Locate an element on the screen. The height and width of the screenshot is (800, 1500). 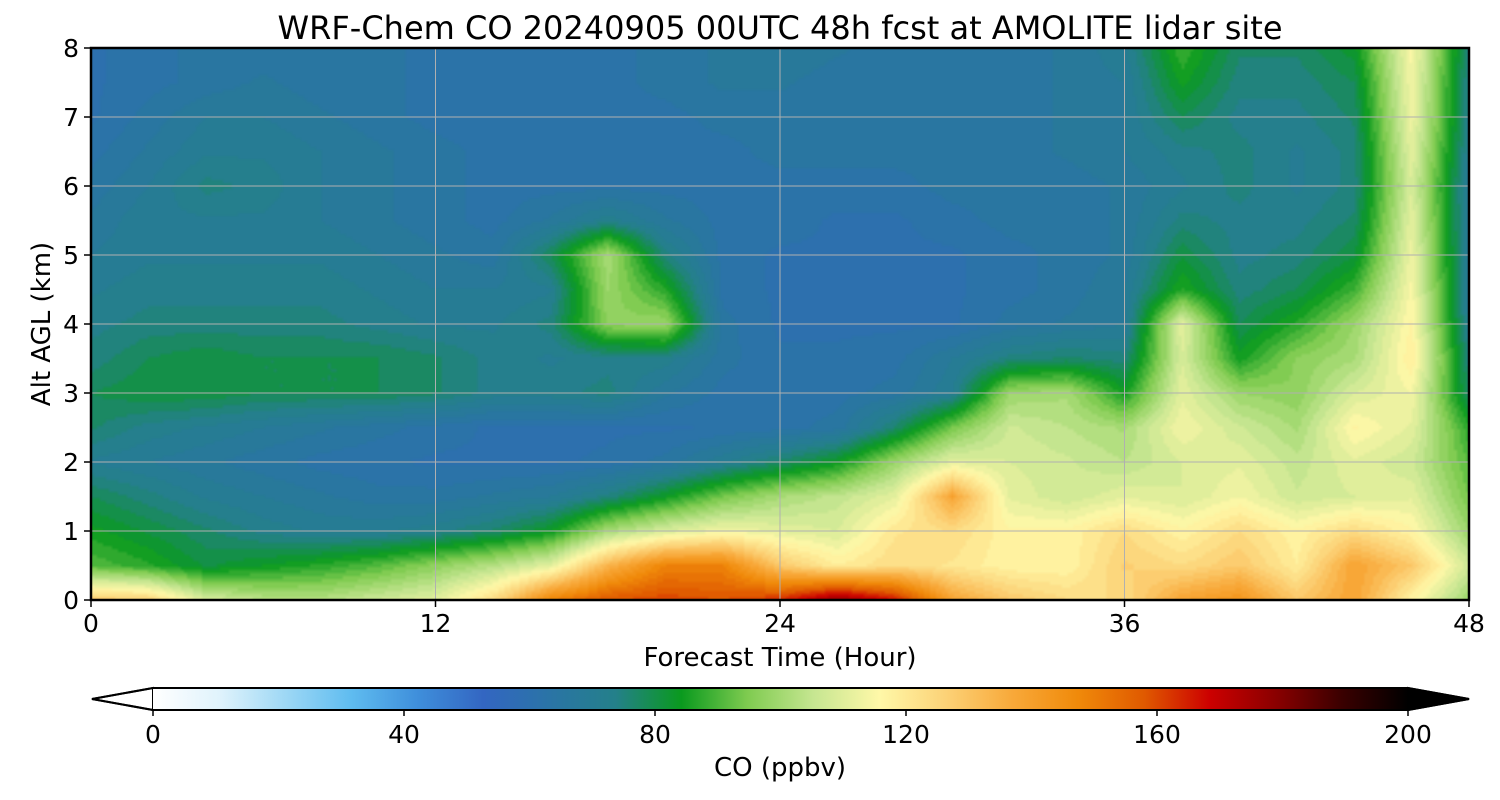
colorbar-tick-label: 40 is located at coordinates (404, 734).